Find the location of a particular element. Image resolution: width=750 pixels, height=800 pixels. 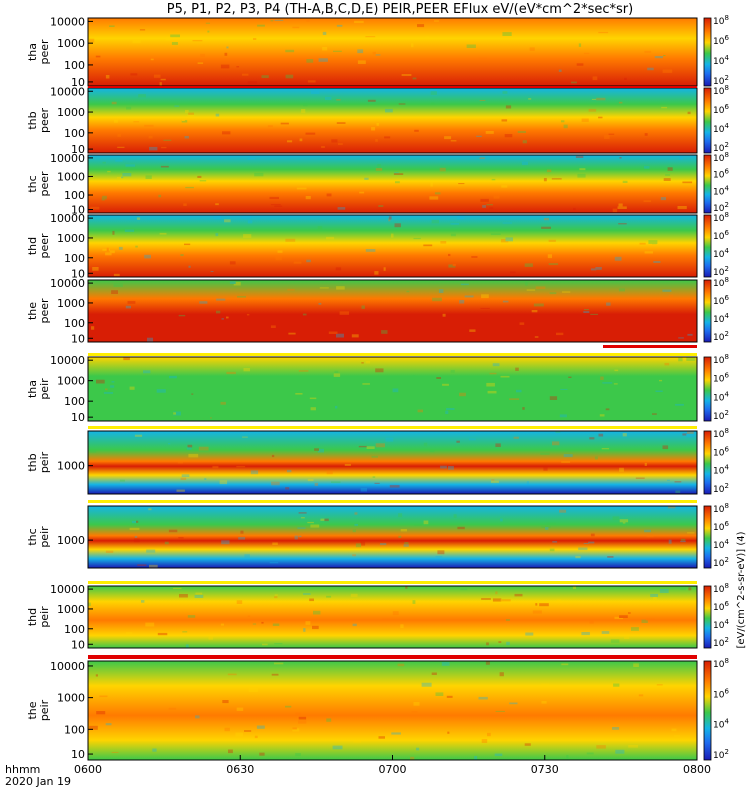

panel-the-peir: the peir 10000 1000 100 10 10⁸ 10⁶ 10⁴ 10² is located at coordinates (377, 709).